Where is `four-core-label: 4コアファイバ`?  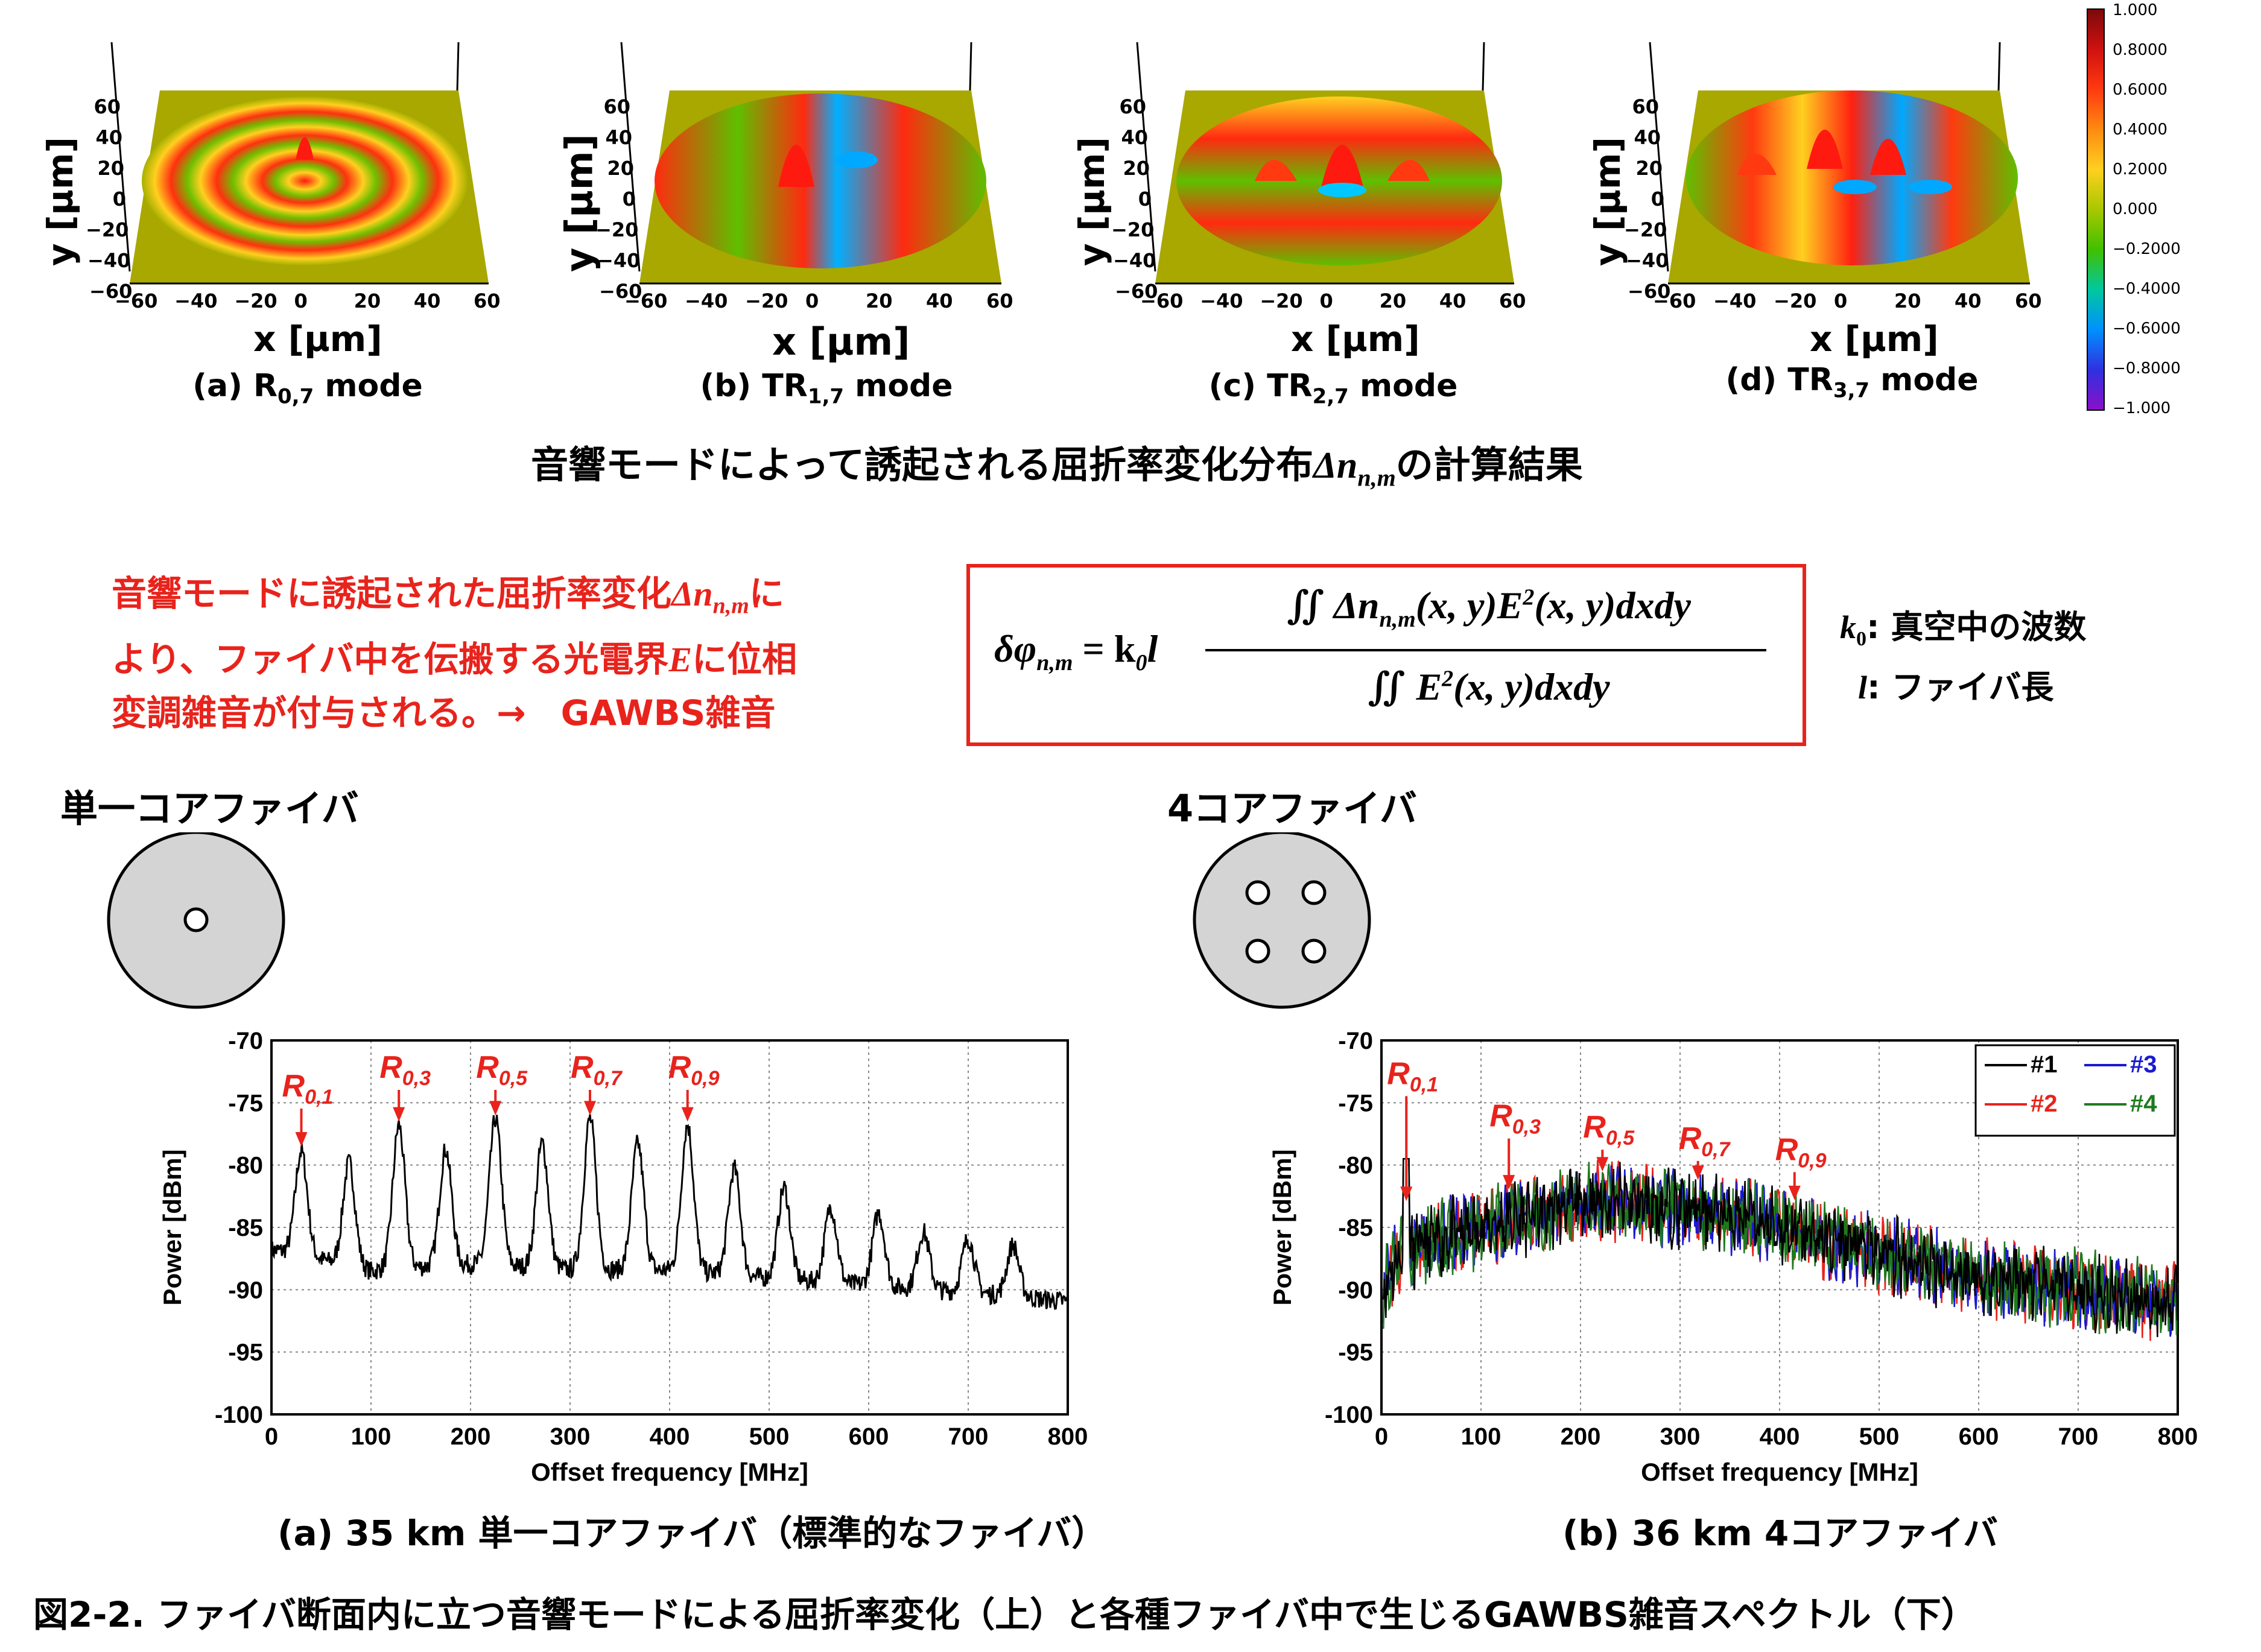
four-core-label: 4コアファイバ is located at coordinates (1292, 808).